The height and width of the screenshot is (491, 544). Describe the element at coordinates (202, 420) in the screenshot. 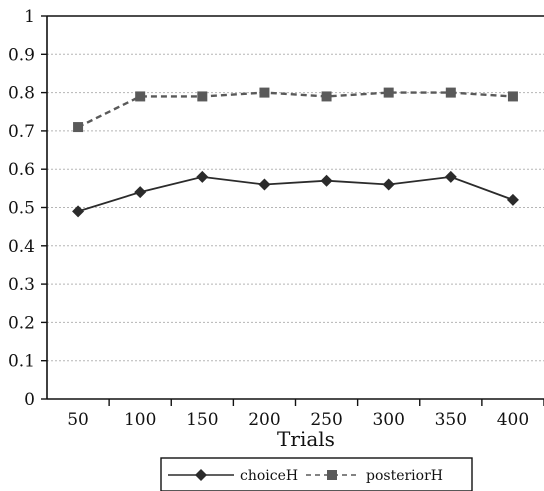

I see `x-tick-label: 150` at that location.